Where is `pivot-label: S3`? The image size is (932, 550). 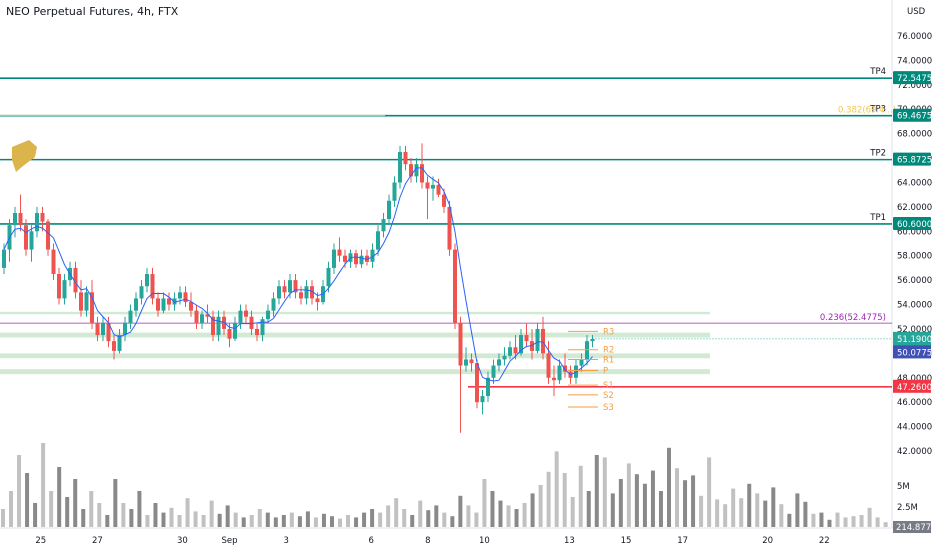 pivot-label: S3 is located at coordinates (608, 408).